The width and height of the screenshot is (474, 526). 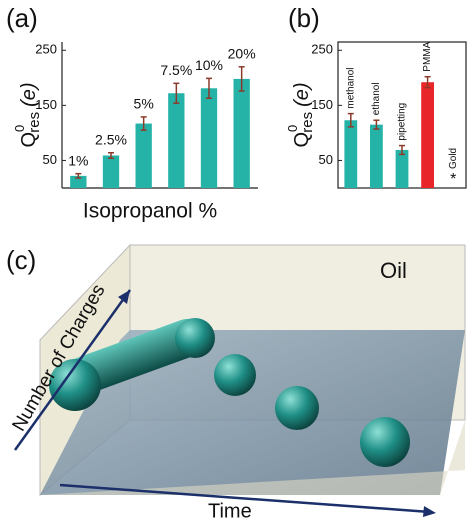 What do you see at coordinates (245, 498) in the screenshot?
I see `time-arrow` at bounding box center [245, 498].